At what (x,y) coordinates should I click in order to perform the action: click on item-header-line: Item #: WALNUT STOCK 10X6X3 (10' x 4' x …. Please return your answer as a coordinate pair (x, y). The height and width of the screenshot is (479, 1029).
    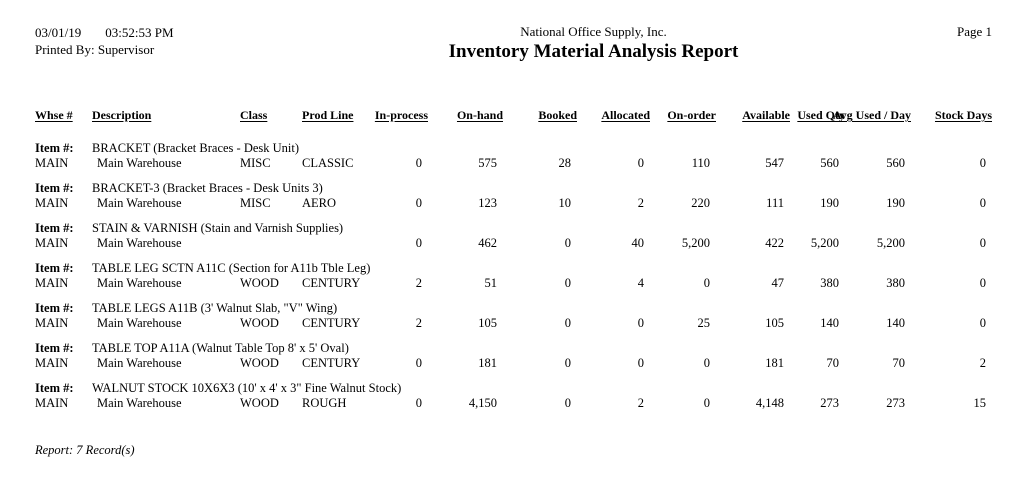
    Looking at the image, I should click on (514, 388).